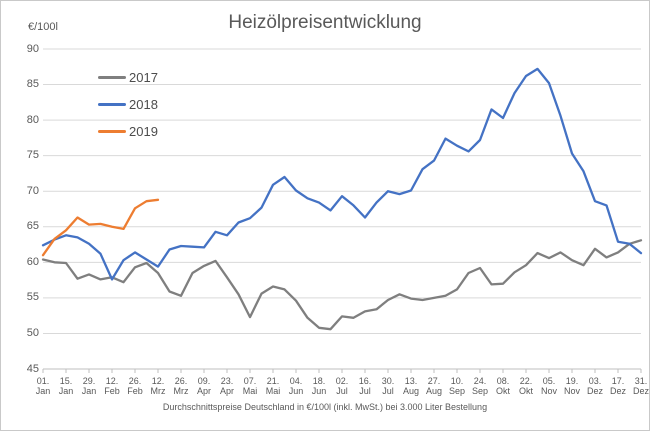 The height and width of the screenshot is (431, 650). What do you see at coordinates (502, 386) in the screenshot?
I see `x-tick-label-08okt: 08. Okt` at bounding box center [502, 386].